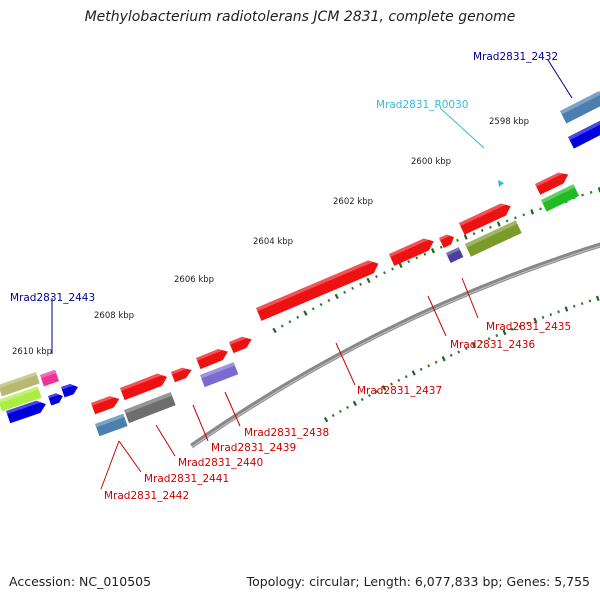  I want to click on tick-label: 2604 kbp, so click(273, 242).